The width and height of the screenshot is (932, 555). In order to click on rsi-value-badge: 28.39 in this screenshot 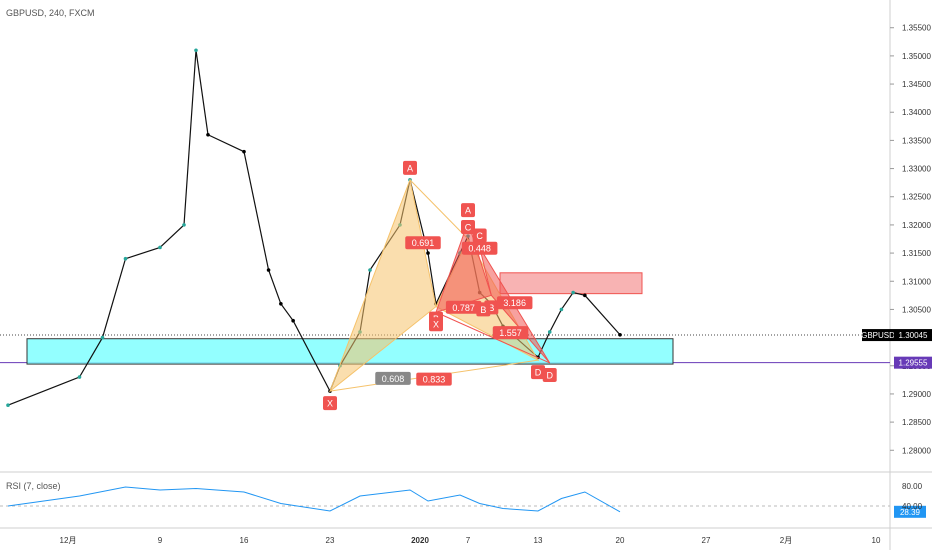, I will do `click(910, 511)`.